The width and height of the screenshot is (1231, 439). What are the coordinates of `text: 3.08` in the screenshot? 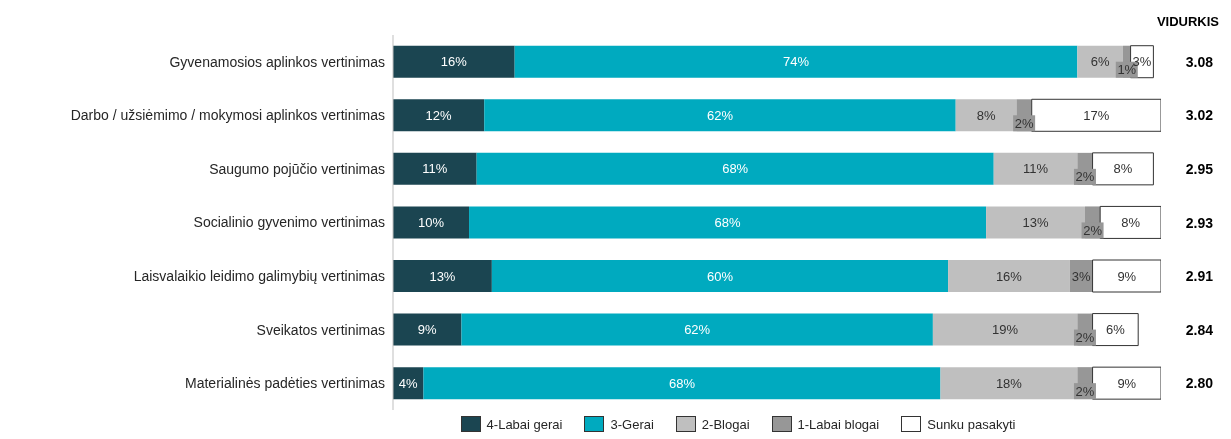 It's located at (1199, 61).